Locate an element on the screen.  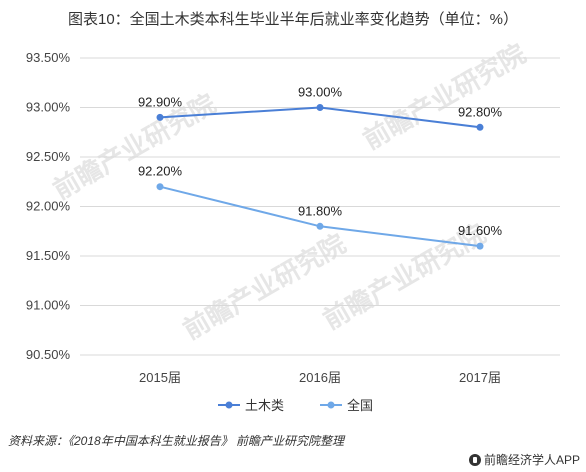
y-tick-label: 92.00% is located at coordinates (48, 206).